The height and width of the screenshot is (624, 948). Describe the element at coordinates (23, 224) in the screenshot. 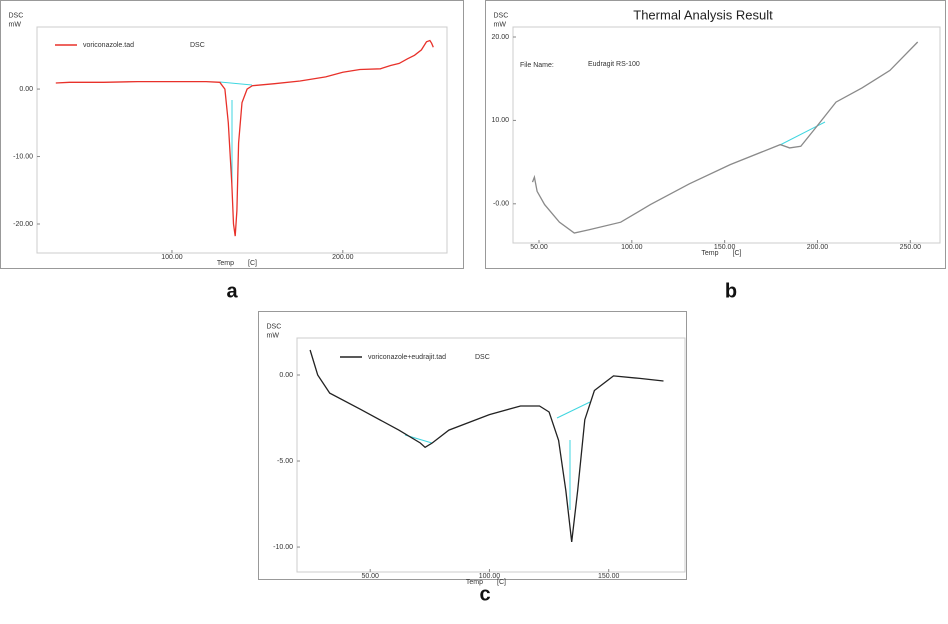

I see `y-tick-label: -20.00` at that location.